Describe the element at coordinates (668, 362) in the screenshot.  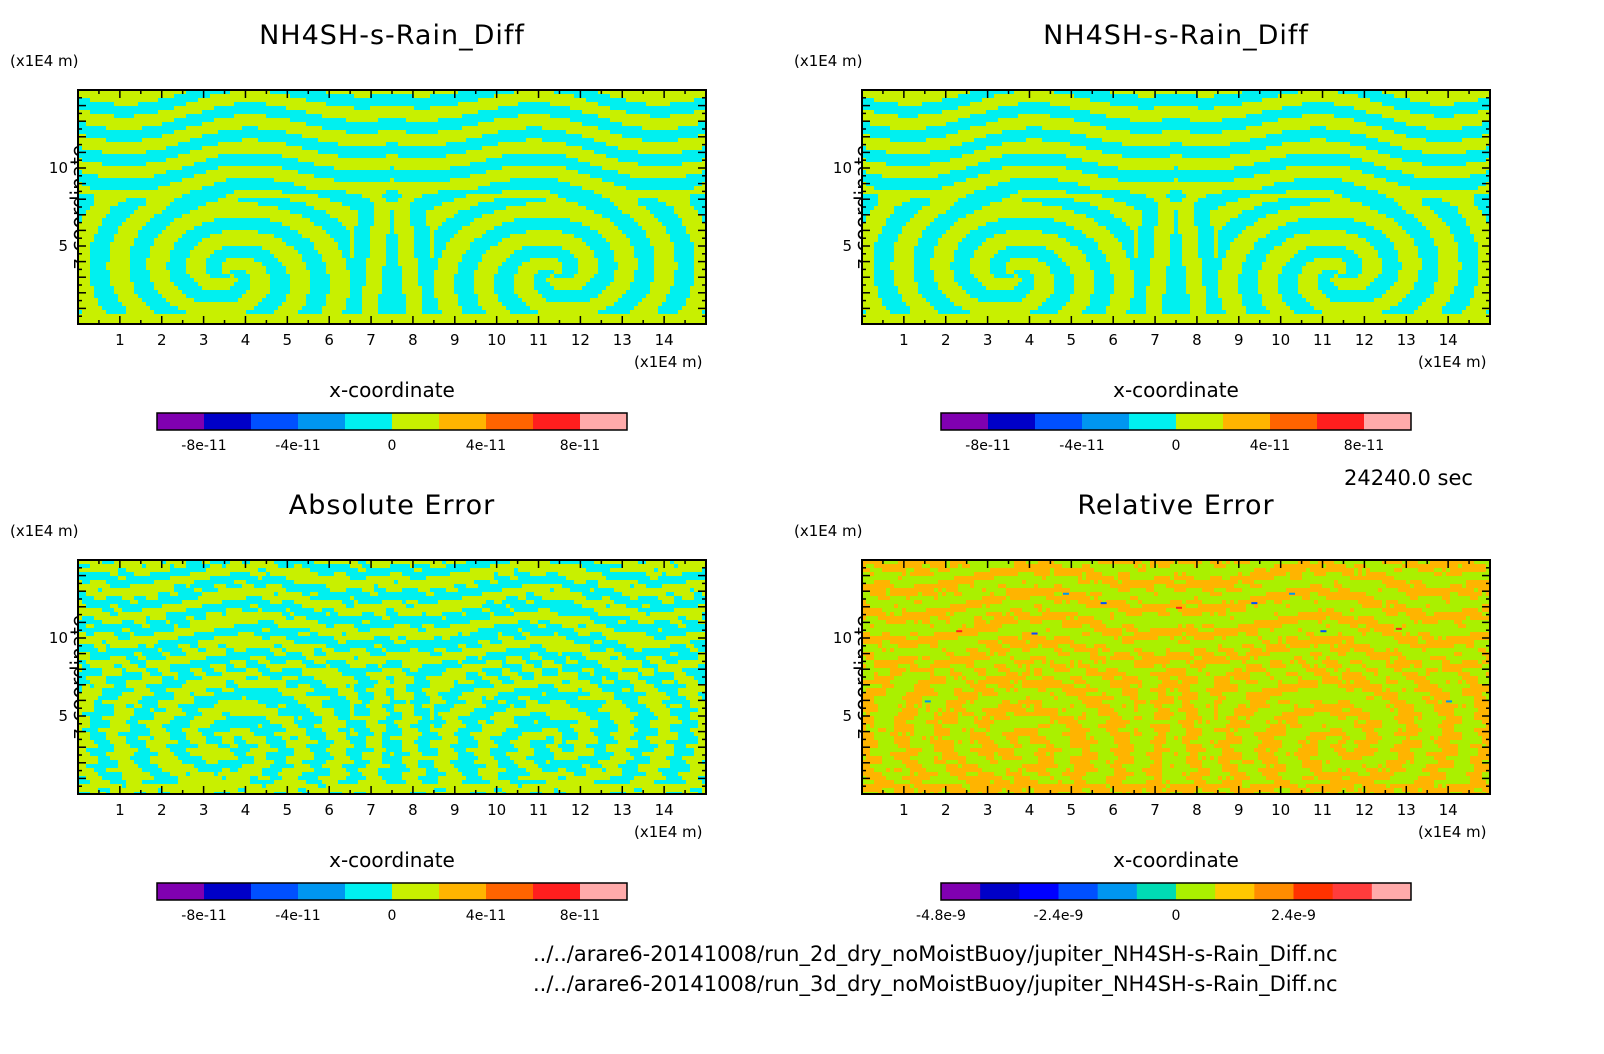
I see `x-unit-label: (x1E4 m)` at that location.